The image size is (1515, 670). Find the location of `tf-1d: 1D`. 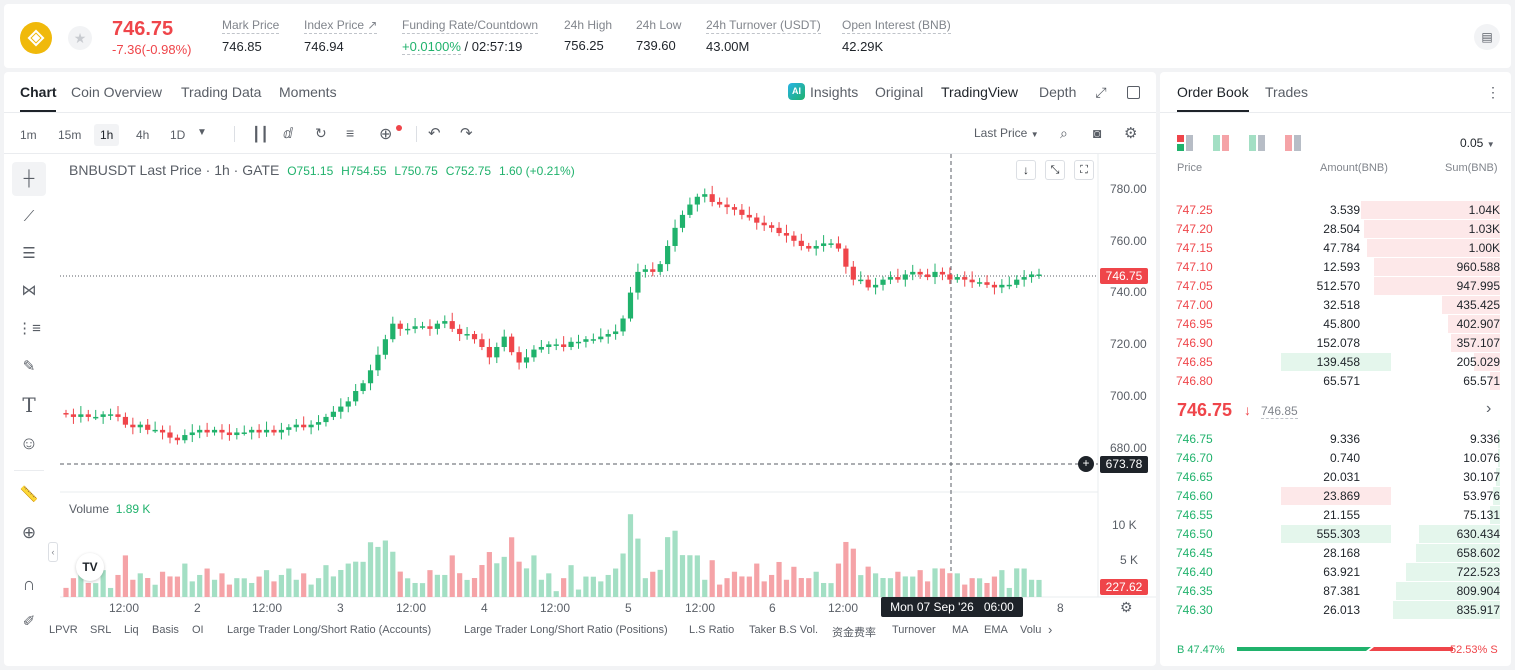

tf-1d: 1D is located at coordinates (178, 135).